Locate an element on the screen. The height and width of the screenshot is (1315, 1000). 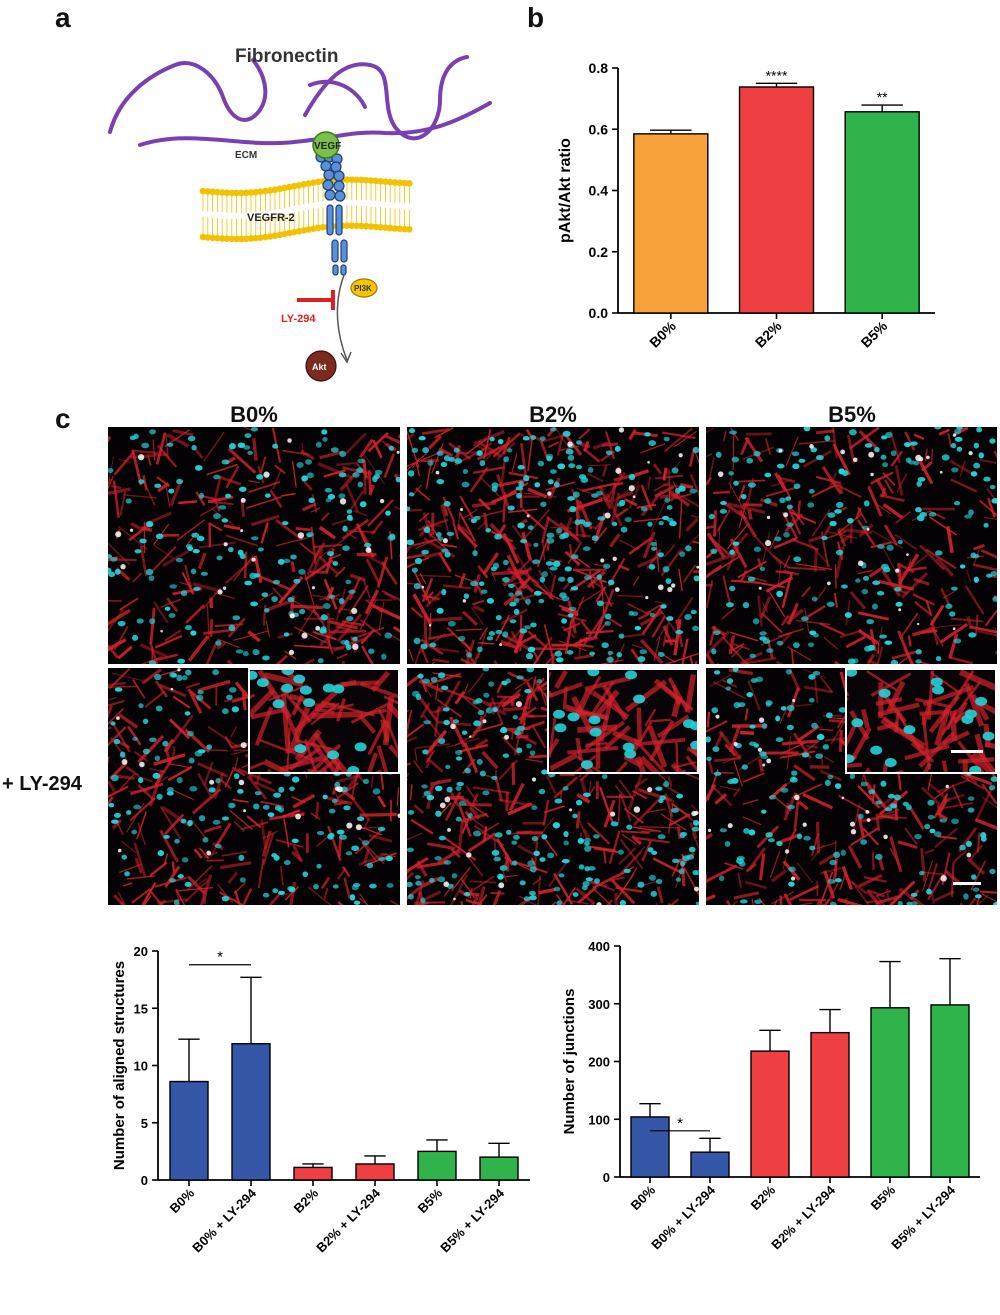
fibronectin-fibers is located at coordinates (300, 101).